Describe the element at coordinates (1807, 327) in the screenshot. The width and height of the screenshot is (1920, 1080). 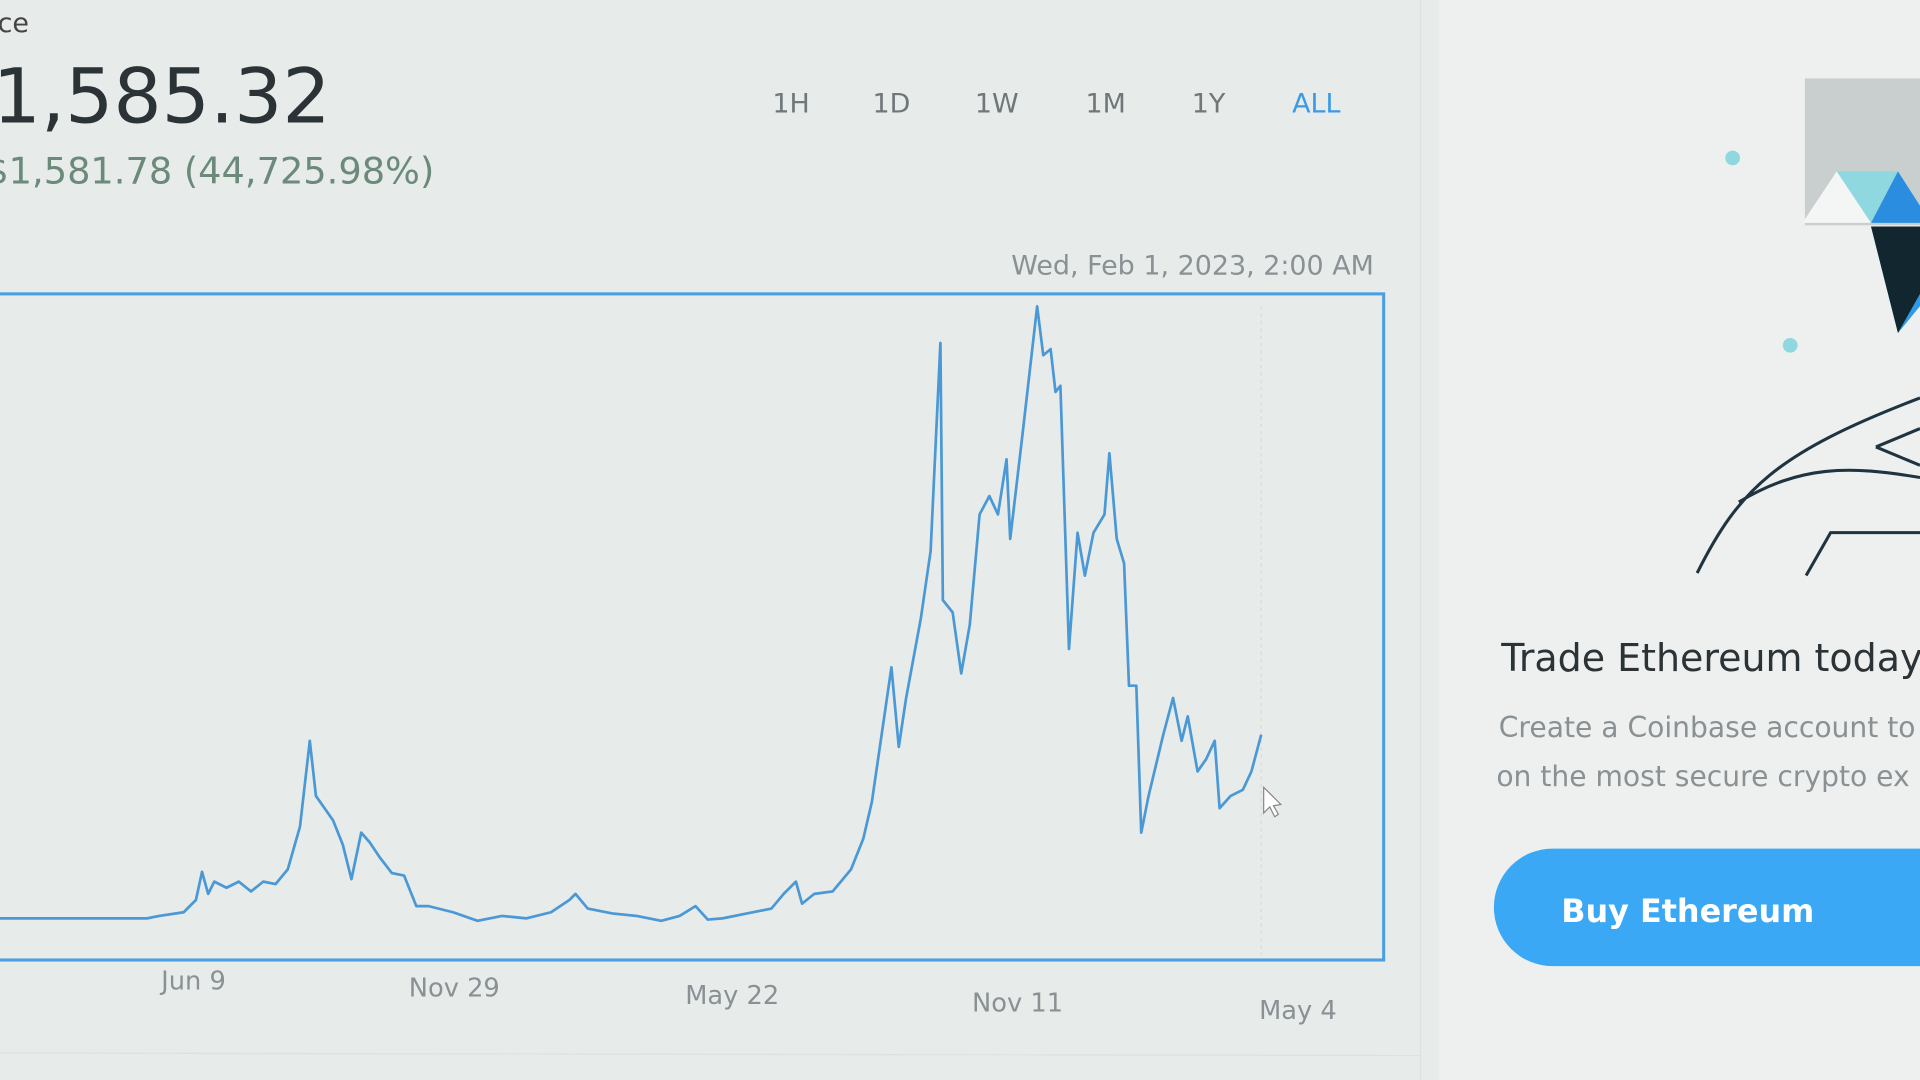
I see `illustration` at that location.